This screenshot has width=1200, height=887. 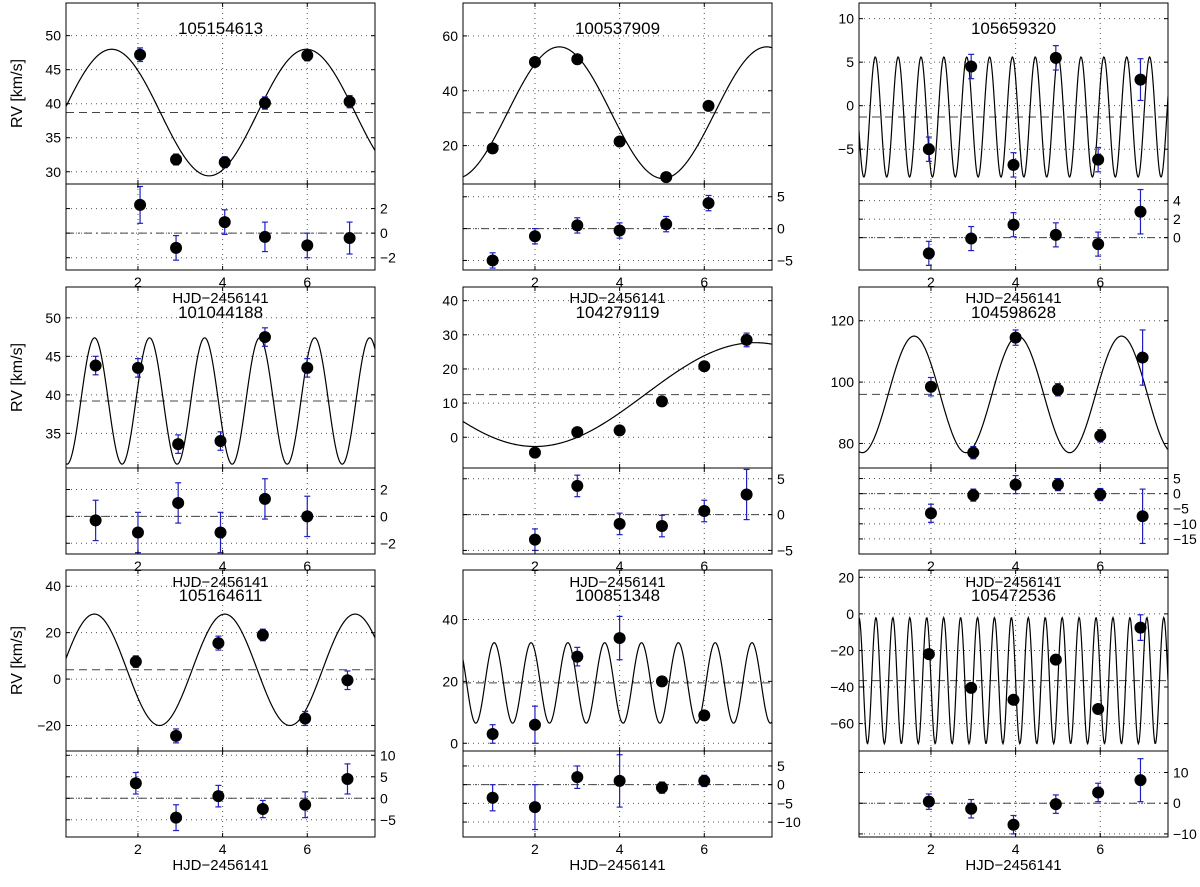 I want to click on resid-y-tick-label: 10, so click(x=1181, y=773).